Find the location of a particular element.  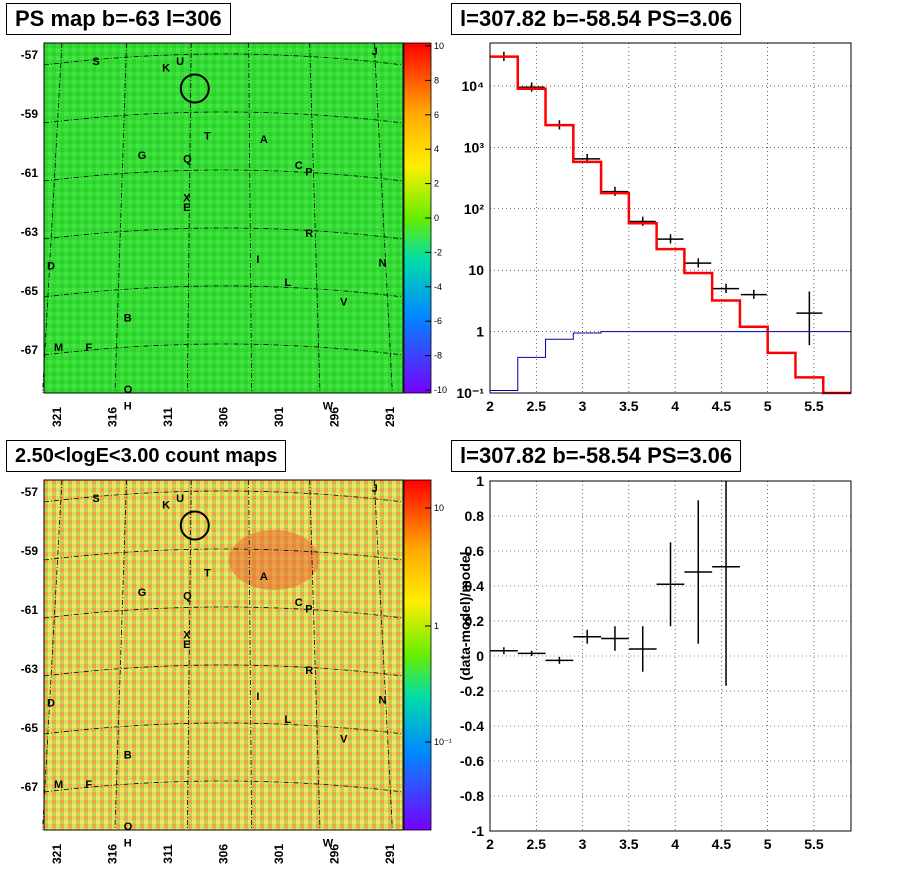

source-label: B is located at coordinates (128, 319).